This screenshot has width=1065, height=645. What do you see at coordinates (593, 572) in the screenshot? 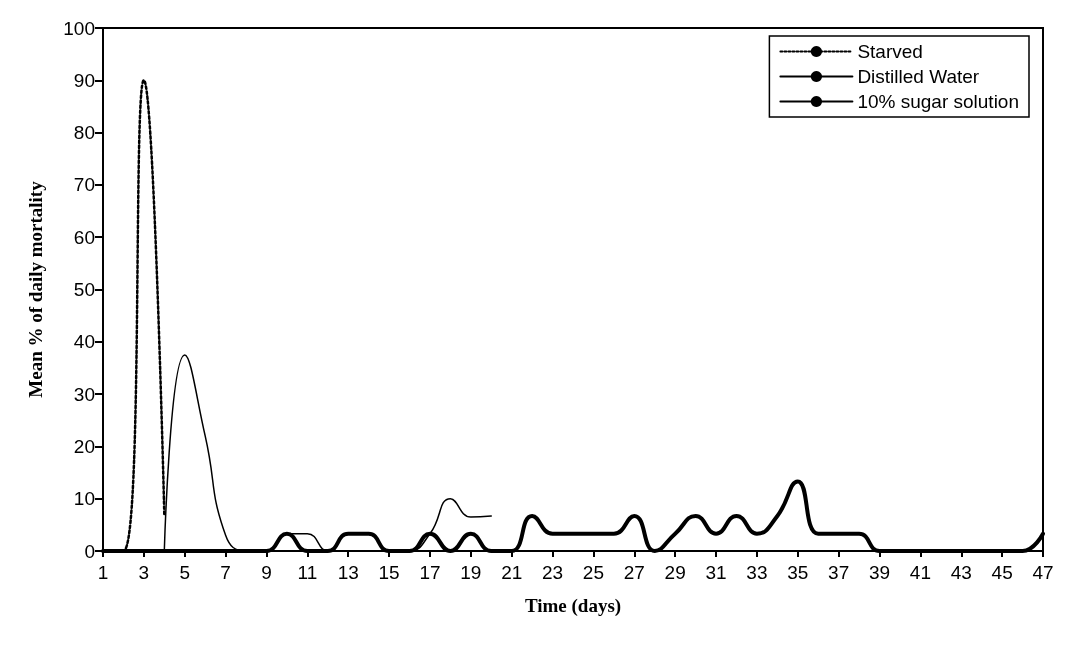
I see `x-tick-label: 25` at bounding box center [593, 572].